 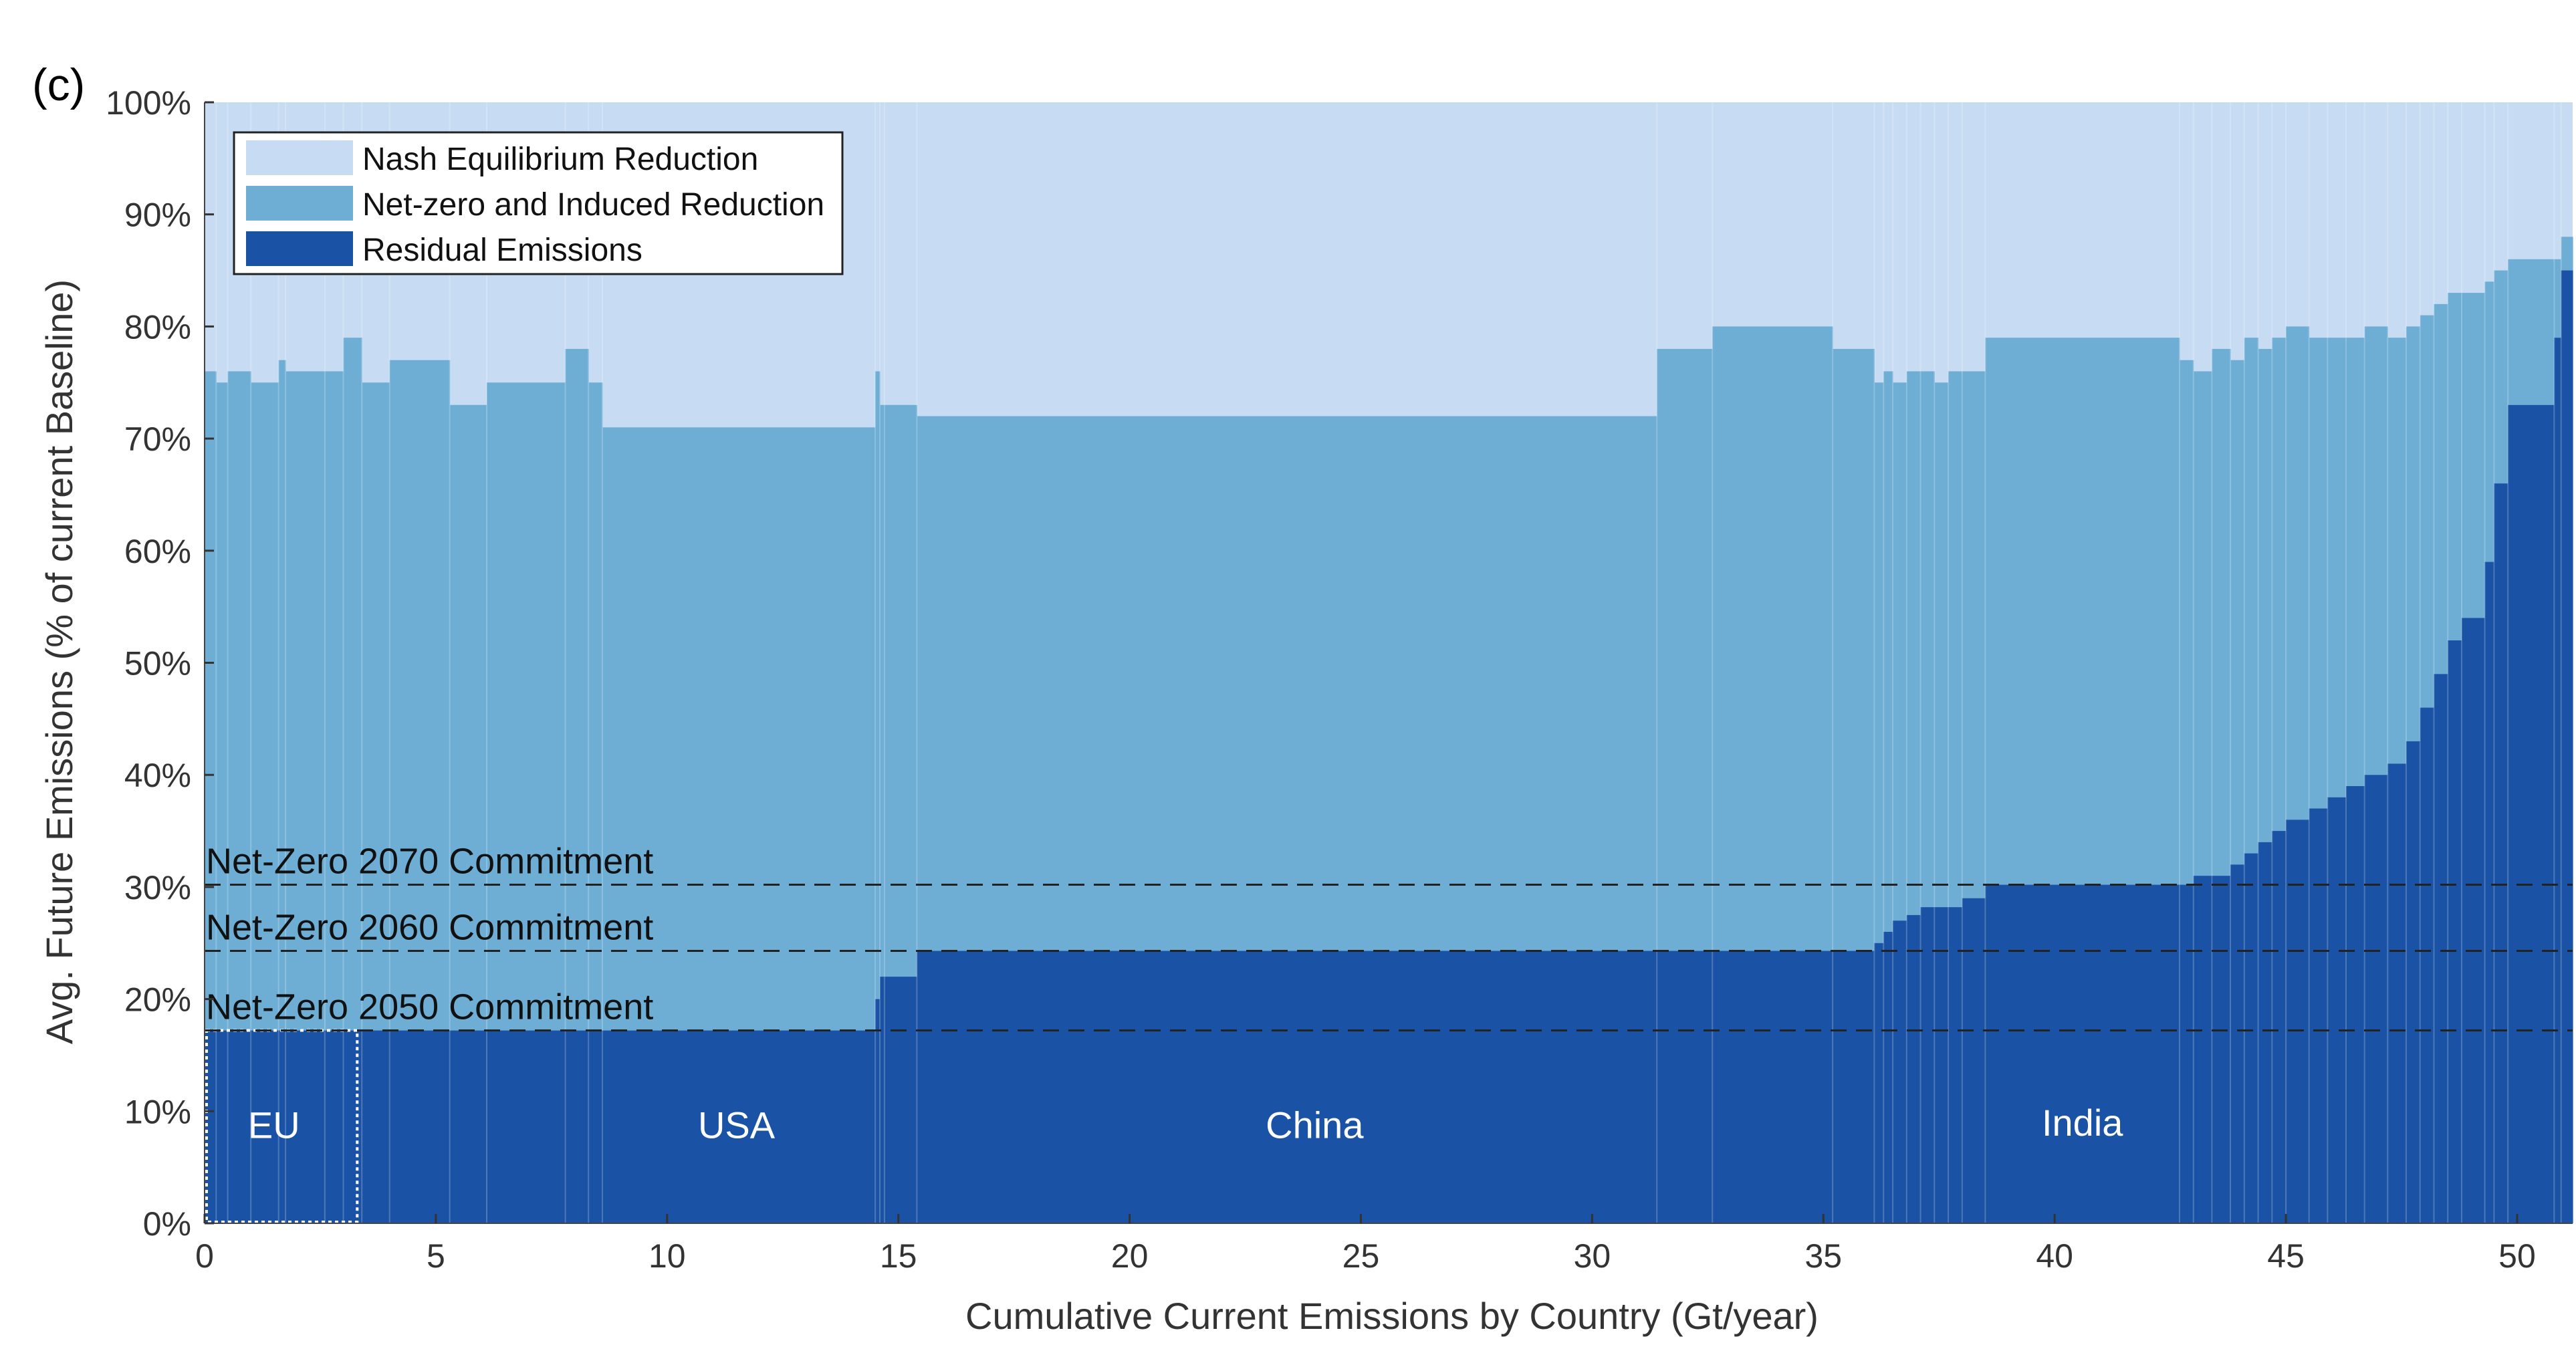 What do you see at coordinates (667, 1256) in the screenshot?
I see `x-tick-label-10: 10` at bounding box center [667, 1256].